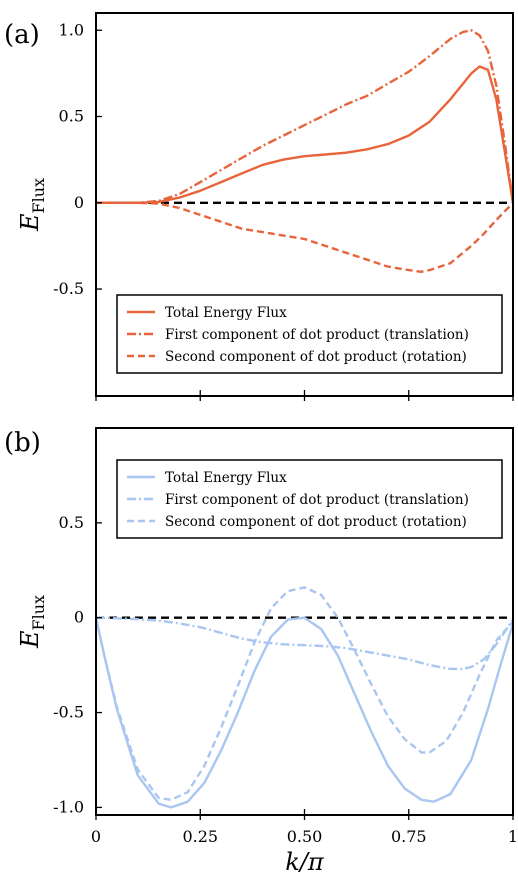 Image resolution: width=518 pixels, height=884 pixels. What do you see at coordinates (22, 35) in the screenshot?
I see `panel-label: (a)` at bounding box center [22, 35].